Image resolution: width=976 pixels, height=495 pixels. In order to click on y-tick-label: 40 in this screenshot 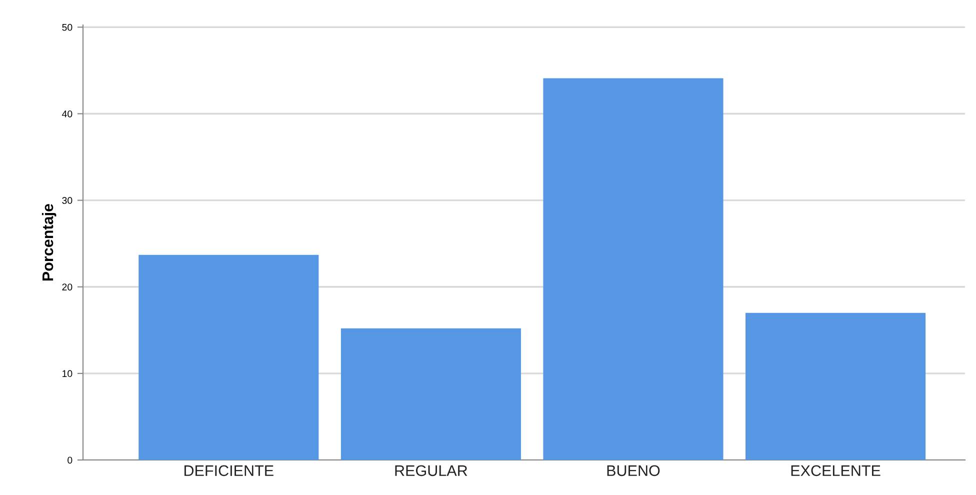, I will do `click(67, 114)`.